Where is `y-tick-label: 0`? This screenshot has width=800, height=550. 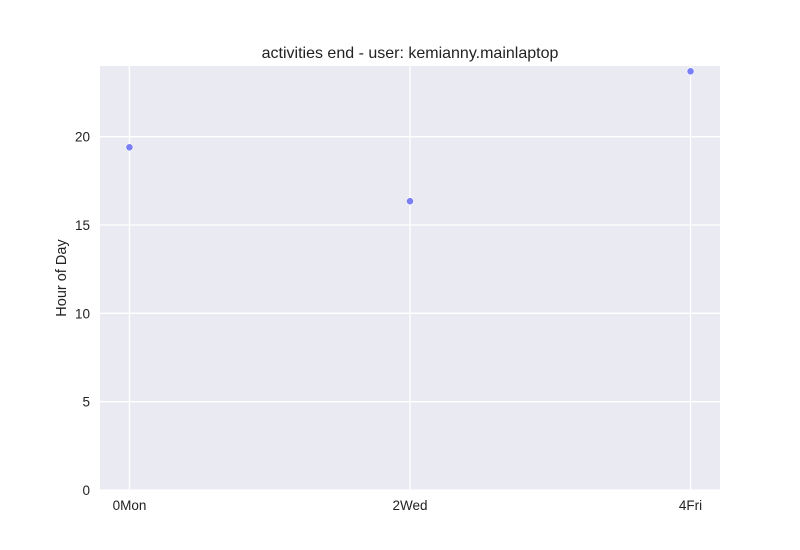
y-tick-label: 0 is located at coordinates (86, 490).